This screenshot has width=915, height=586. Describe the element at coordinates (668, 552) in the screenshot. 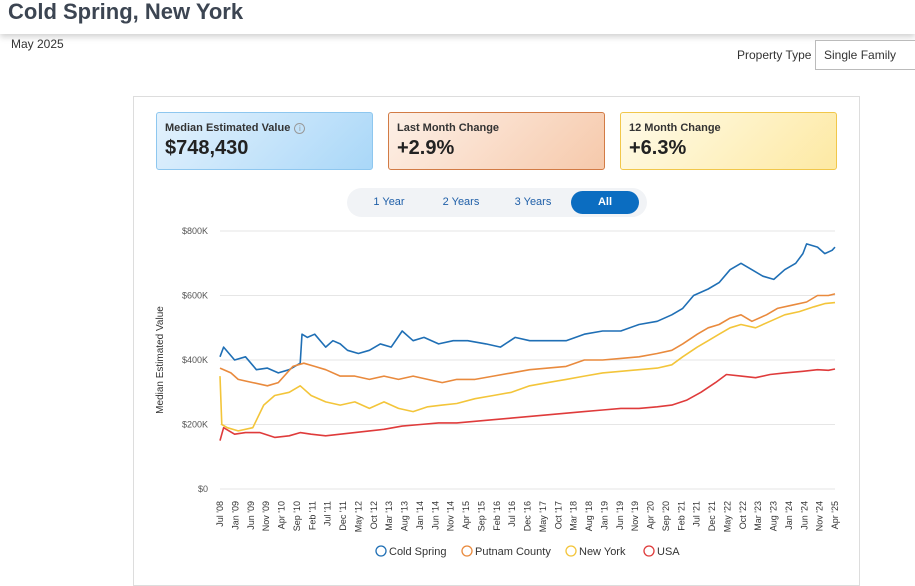

I see `legend-label: USA` at that location.